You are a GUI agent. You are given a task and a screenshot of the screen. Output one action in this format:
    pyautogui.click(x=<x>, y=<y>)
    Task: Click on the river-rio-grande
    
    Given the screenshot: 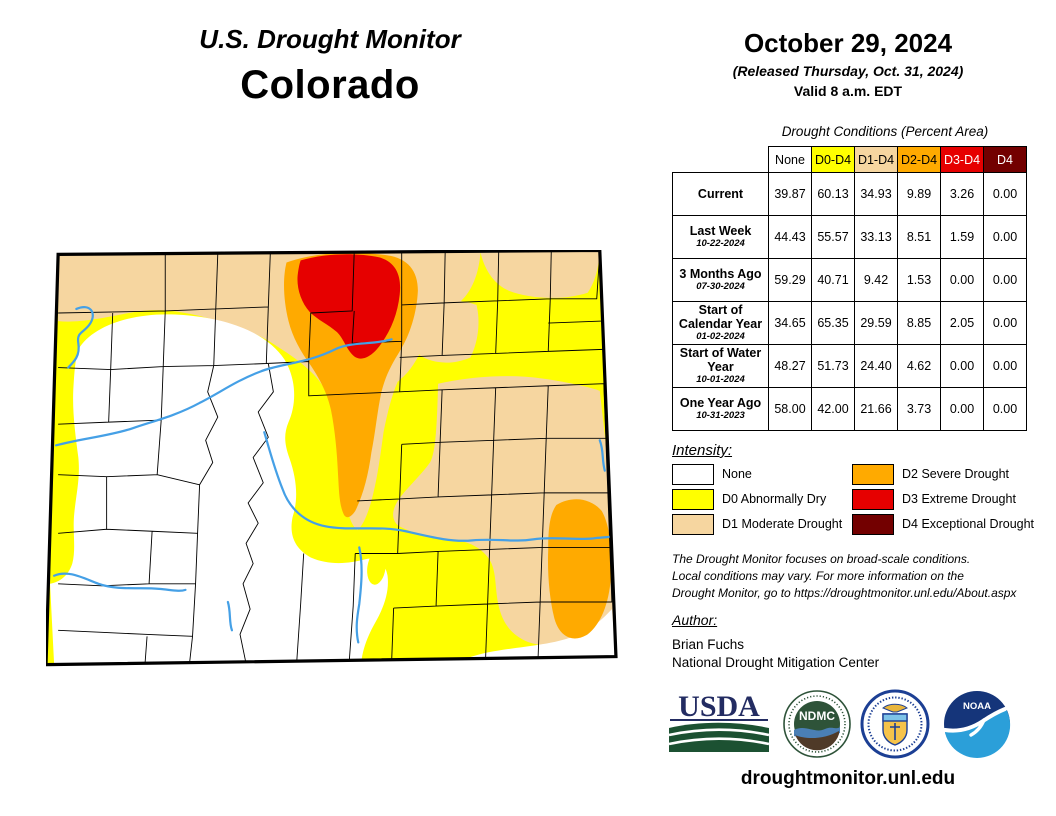 What is the action you would take?
    pyautogui.click(x=359, y=595)
    